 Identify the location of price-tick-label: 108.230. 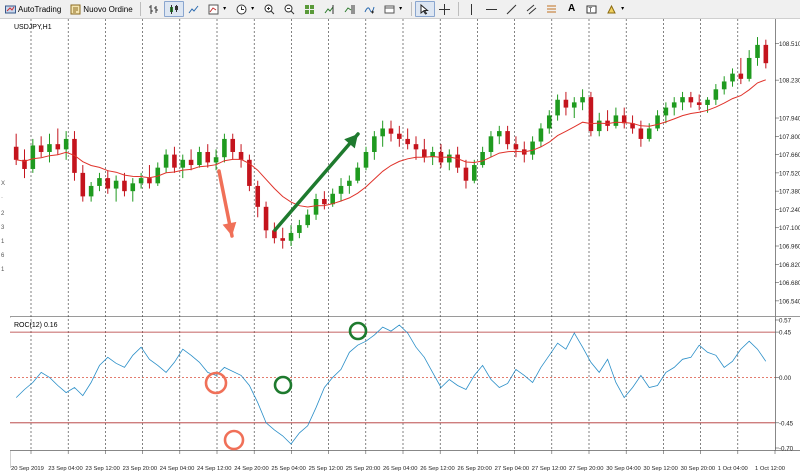
(789, 81).